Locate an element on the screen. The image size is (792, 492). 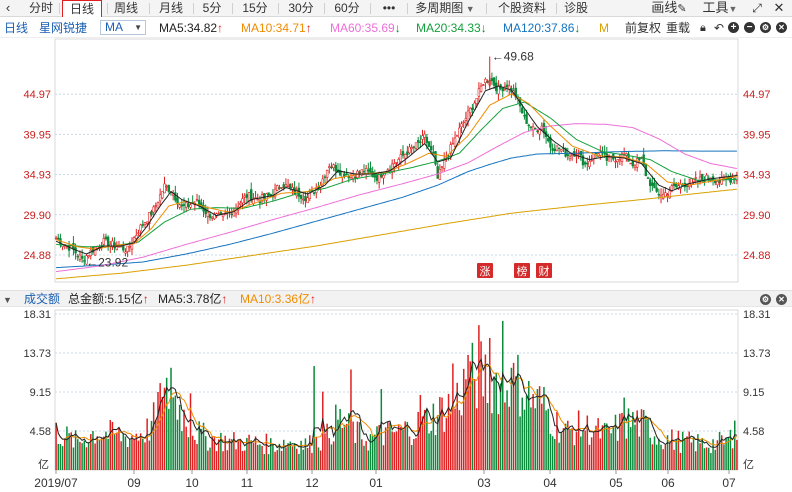
fullscreen-icon: ⤢ is located at coordinates (757, 8).